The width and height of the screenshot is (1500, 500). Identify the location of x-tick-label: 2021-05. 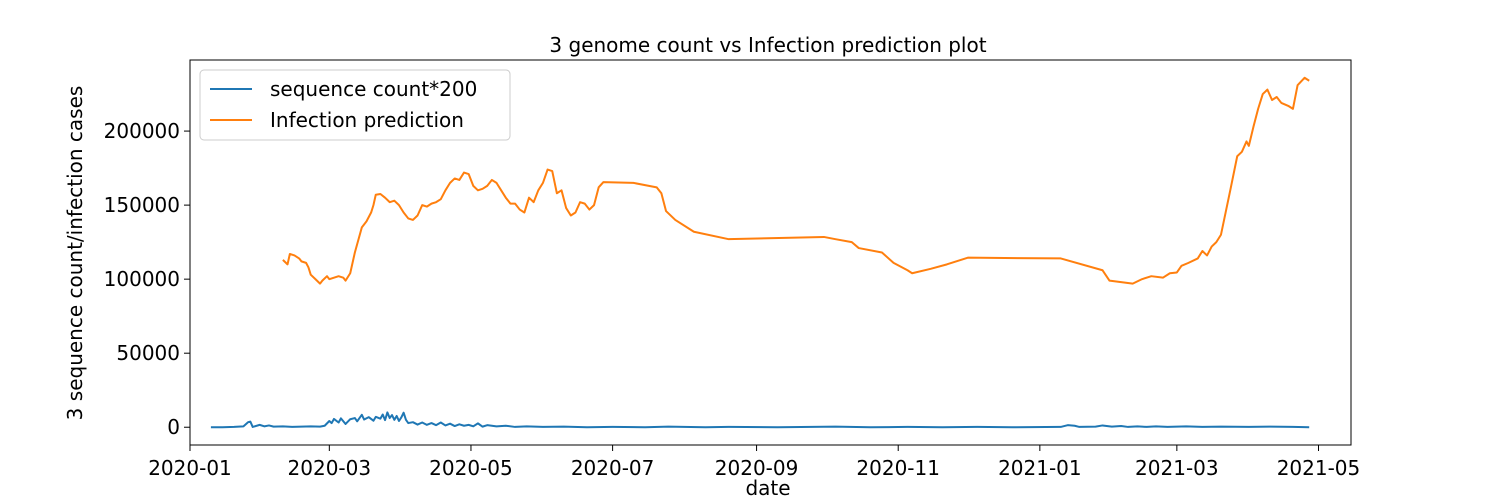
(1319, 468).